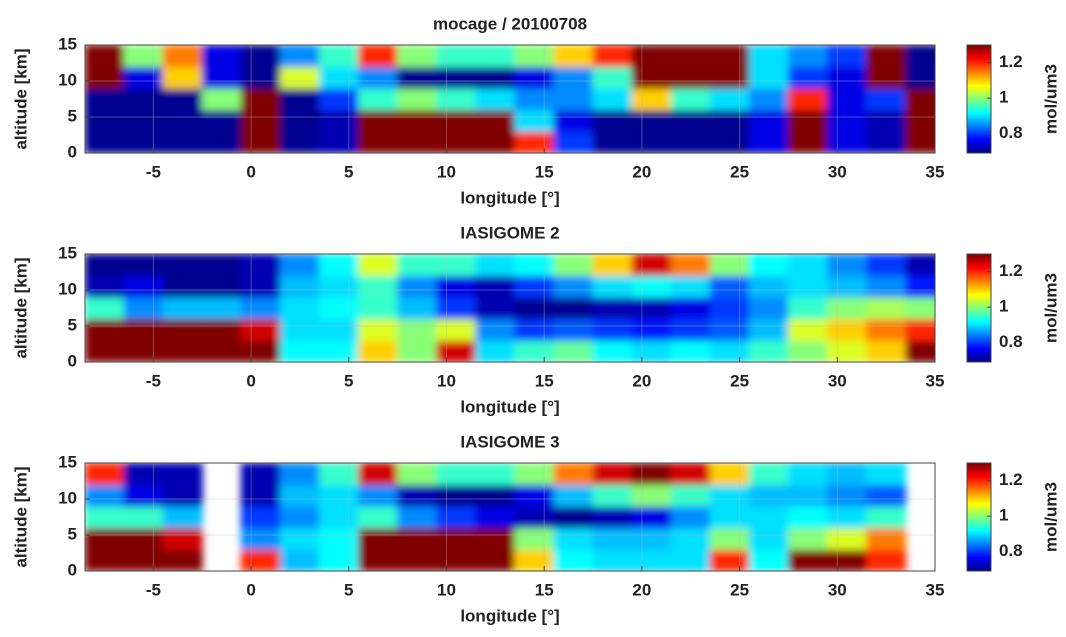  What do you see at coordinates (72, 569) in the screenshot?
I see `y-tick-label: 0` at bounding box center [72, 569].